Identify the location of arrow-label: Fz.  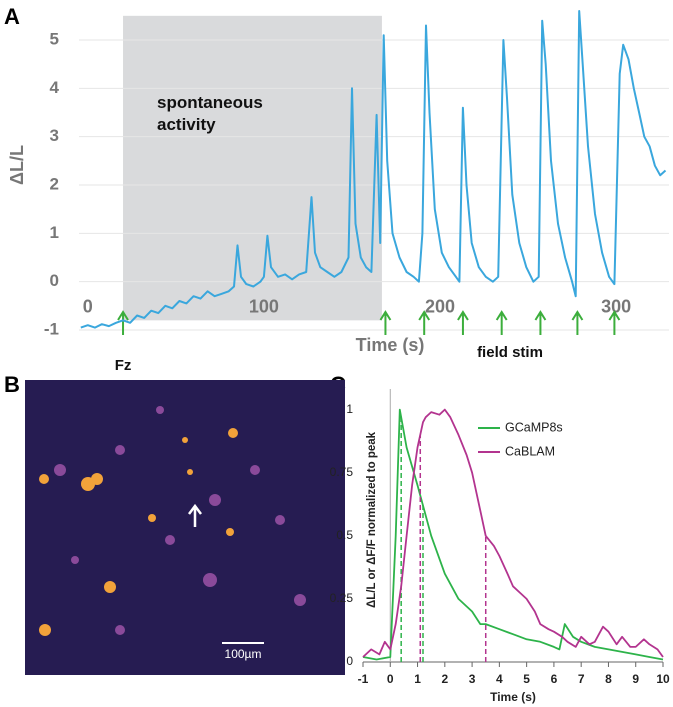
(123, 365).